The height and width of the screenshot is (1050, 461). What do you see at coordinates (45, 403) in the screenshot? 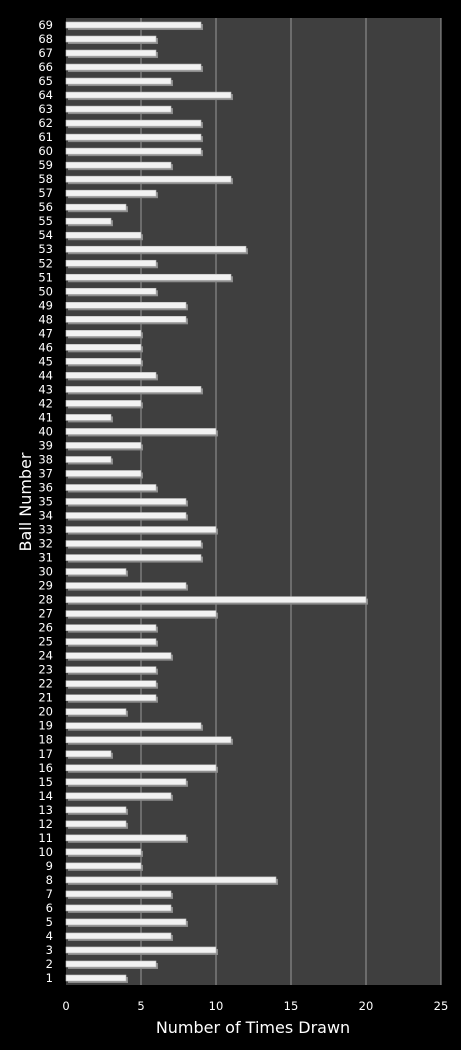
I see `y-tick-label: 42` at bounding box center [45, 403].